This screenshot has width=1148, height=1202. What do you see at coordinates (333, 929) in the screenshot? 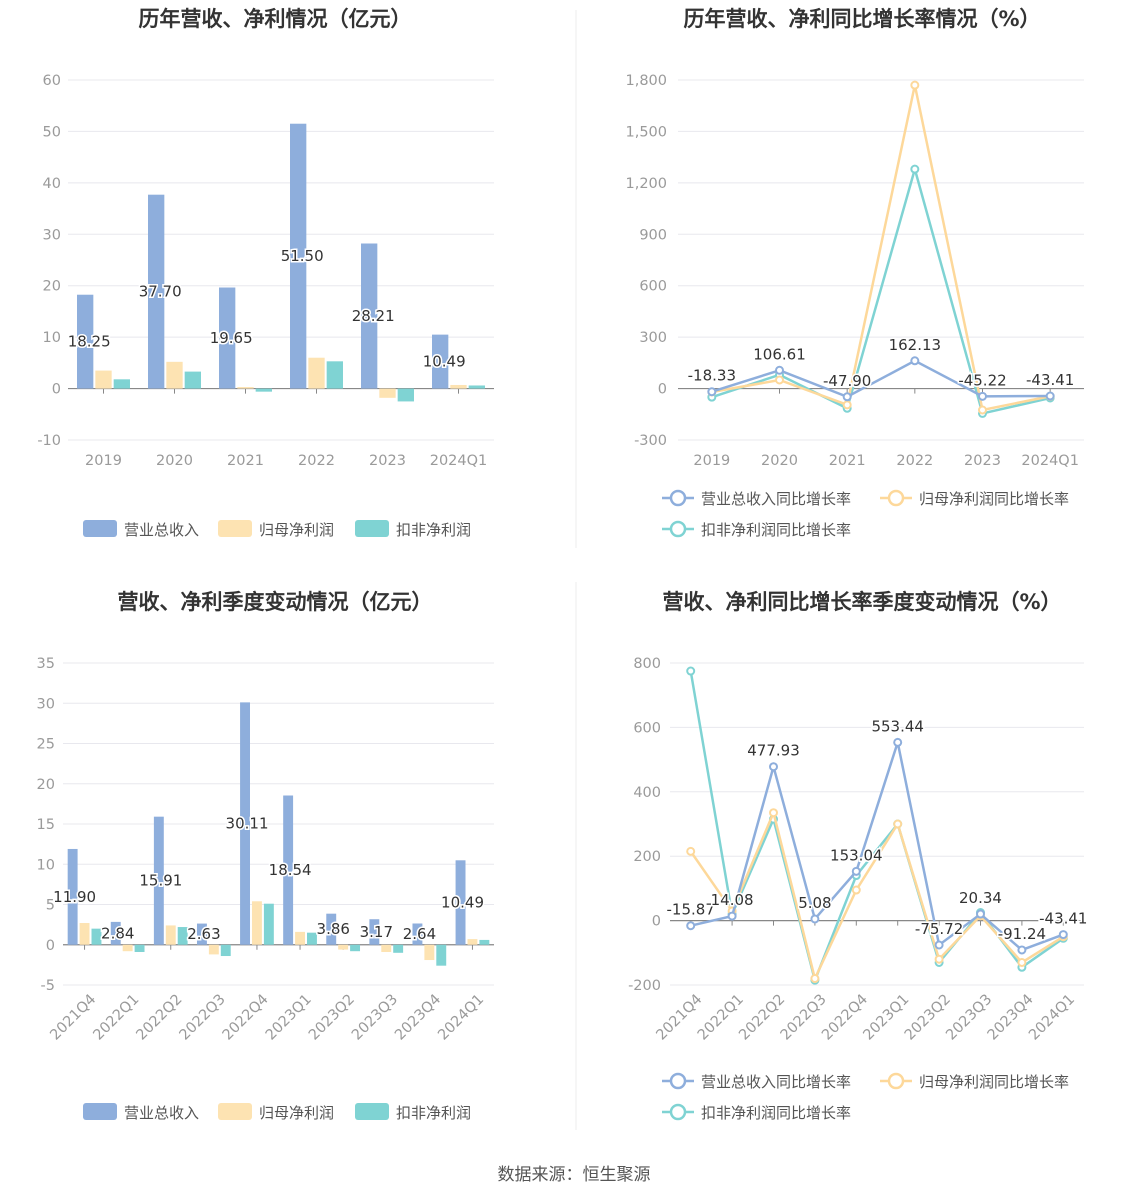
I see `data-label: 3.86` at bounding box center [333, 929].